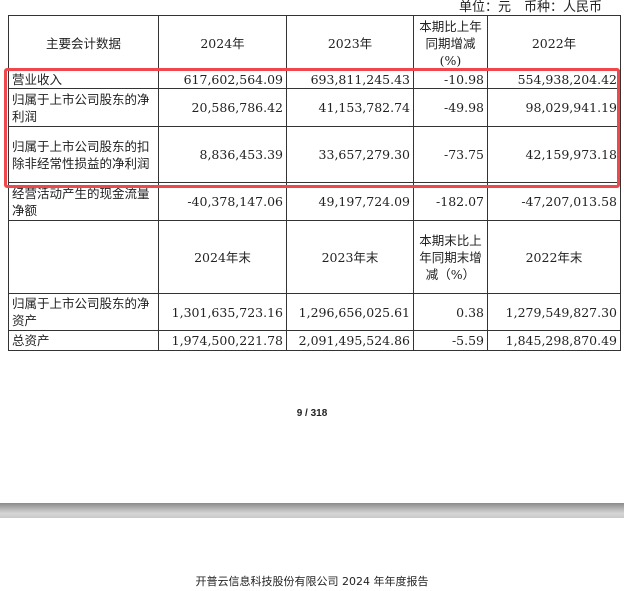 The image size is (624, 591). Describe the element at coordinates (554, 340) in the screenshot. I see `cell-value: 1,845,298,870.49` at that location.